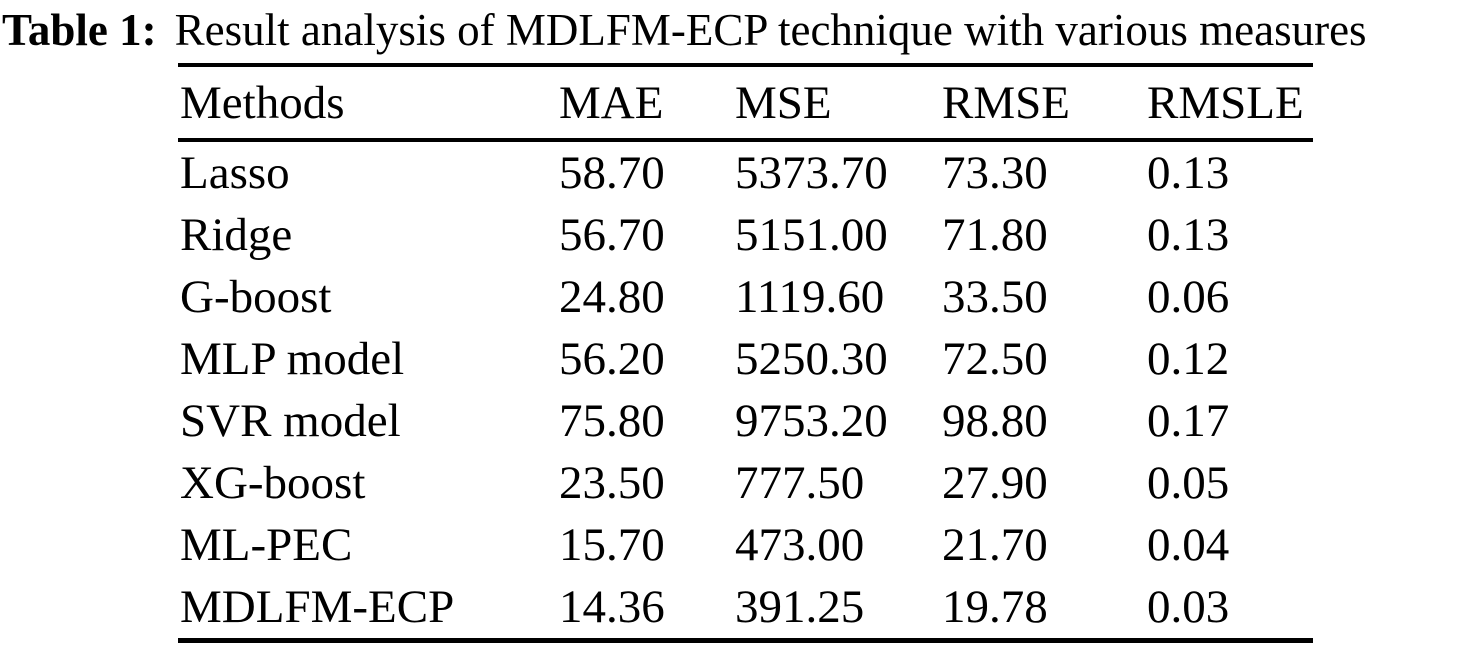  What do you see at coordinates (800, 545) in the screenshot?
I see `cell-mse: 473.00` at bounding box center [800, 545].